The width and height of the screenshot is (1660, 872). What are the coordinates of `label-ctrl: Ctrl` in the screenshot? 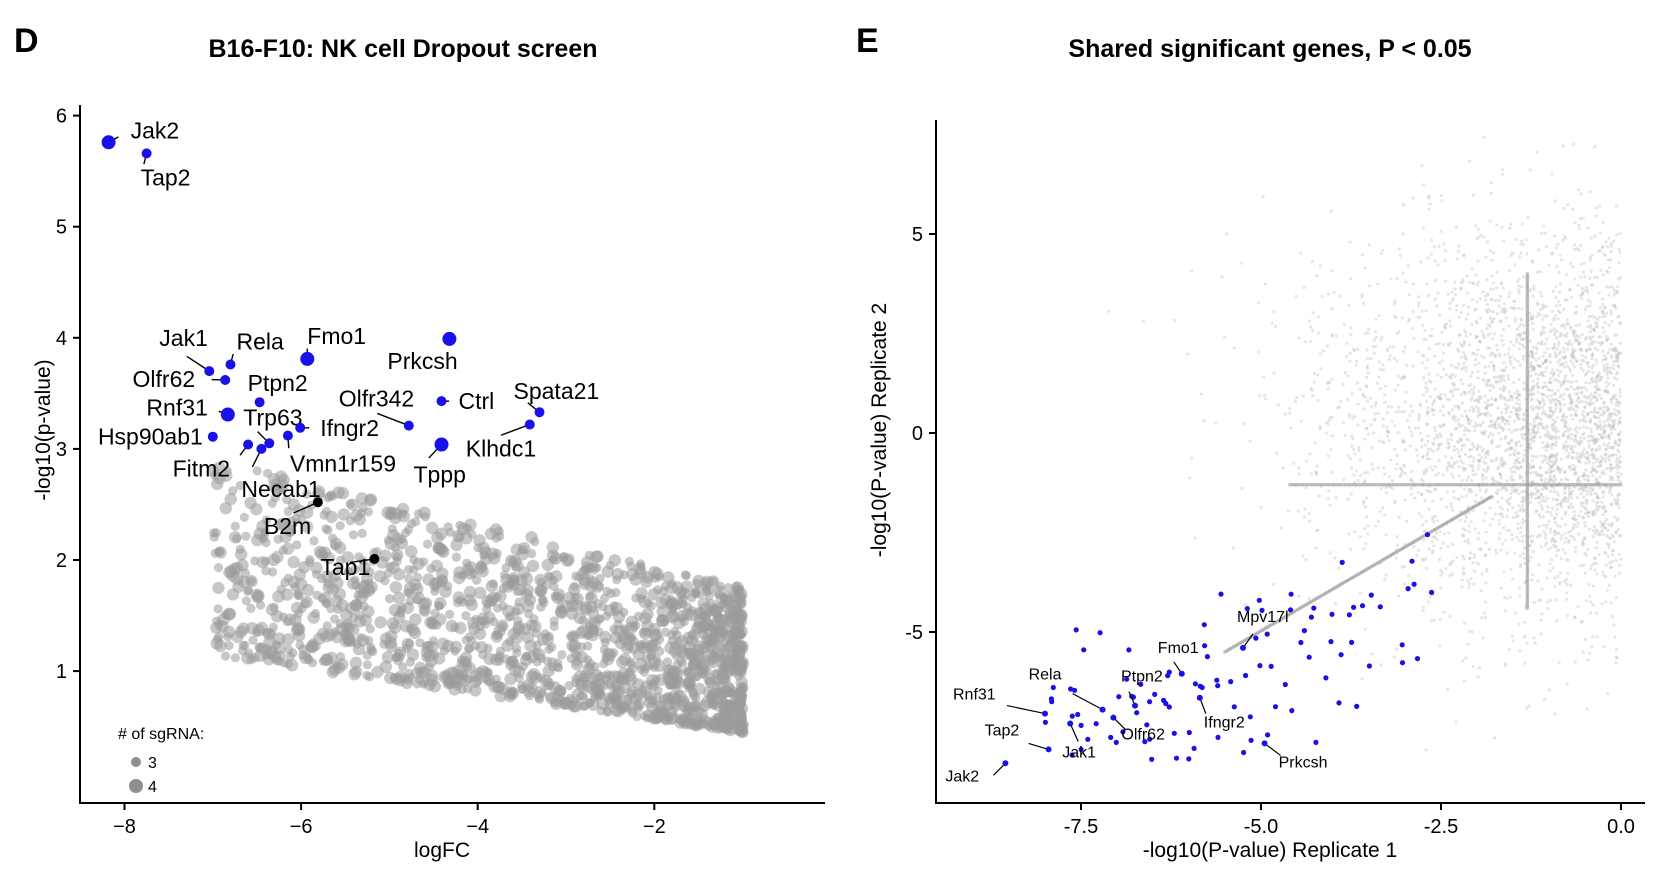 It's located at (477, 401).